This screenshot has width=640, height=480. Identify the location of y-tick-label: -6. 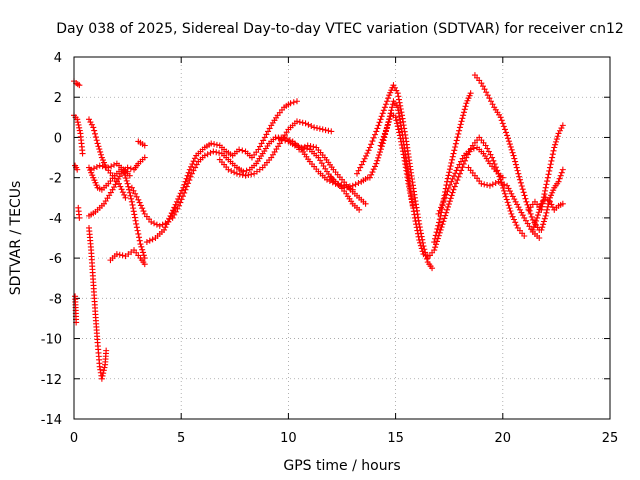
(55, 259).